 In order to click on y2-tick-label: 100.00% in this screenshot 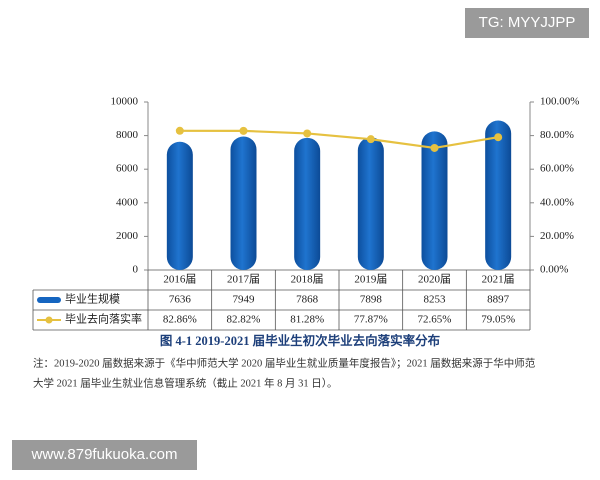, I will do `click(559, 102)`.